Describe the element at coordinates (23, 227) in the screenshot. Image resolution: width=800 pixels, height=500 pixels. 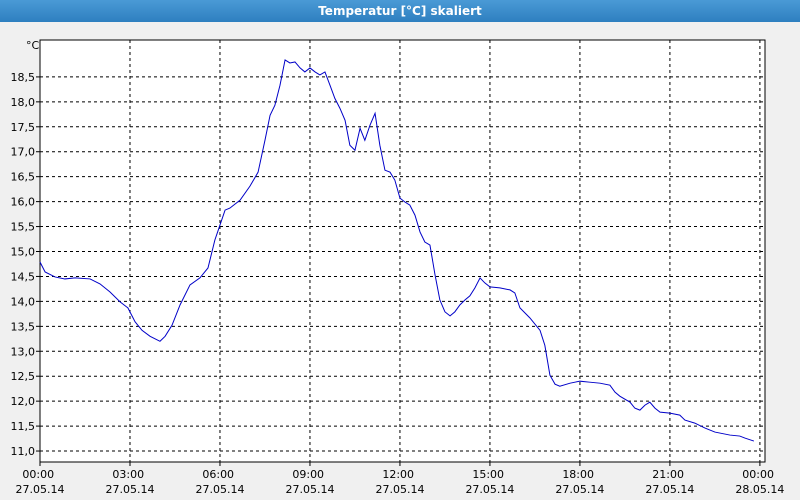
I see `y-tick-label: 15,5` at that location.